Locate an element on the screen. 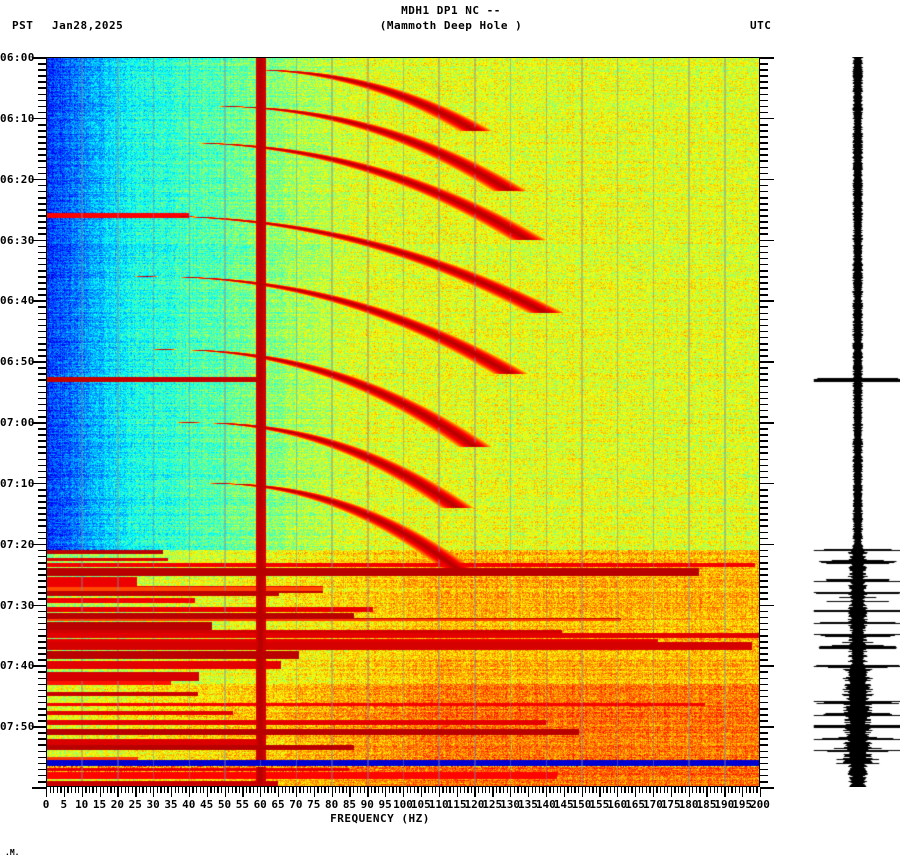  frequency-label: 165 is located at coordinates (635, 804).